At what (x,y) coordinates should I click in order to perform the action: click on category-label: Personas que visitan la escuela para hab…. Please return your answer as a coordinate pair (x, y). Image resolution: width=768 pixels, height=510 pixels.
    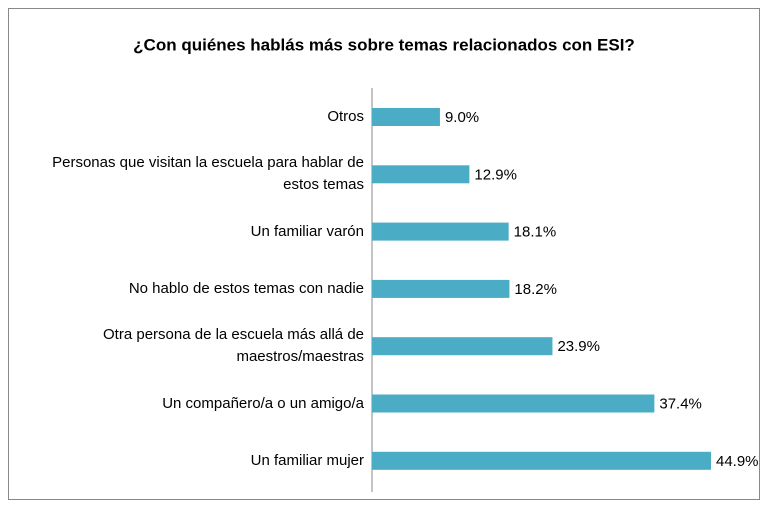
    Looking at the image, I should click on (208, 174).